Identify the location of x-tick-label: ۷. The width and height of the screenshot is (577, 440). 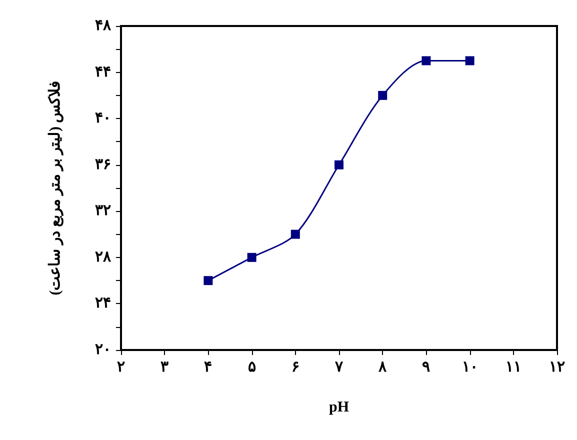
(339, 368).